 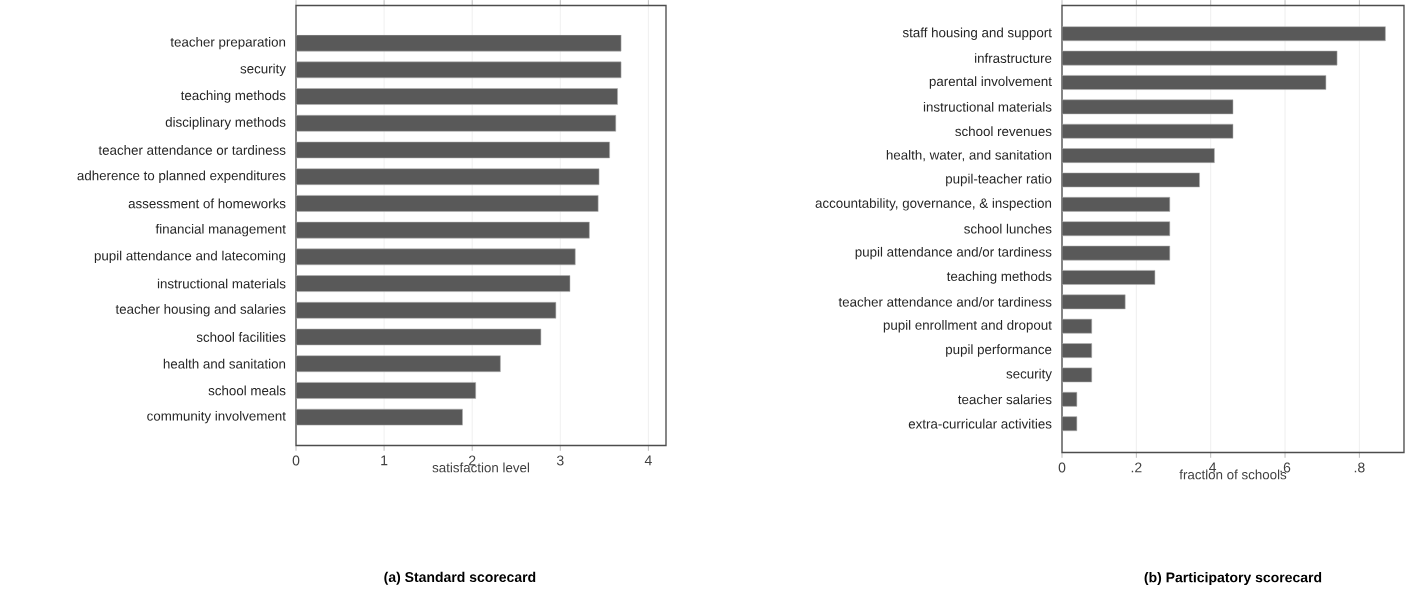 What do you see at coordinates (1136, 467) in the screenshot?
I see `x-tick-label: .2` at bounding box center [1136, 467].